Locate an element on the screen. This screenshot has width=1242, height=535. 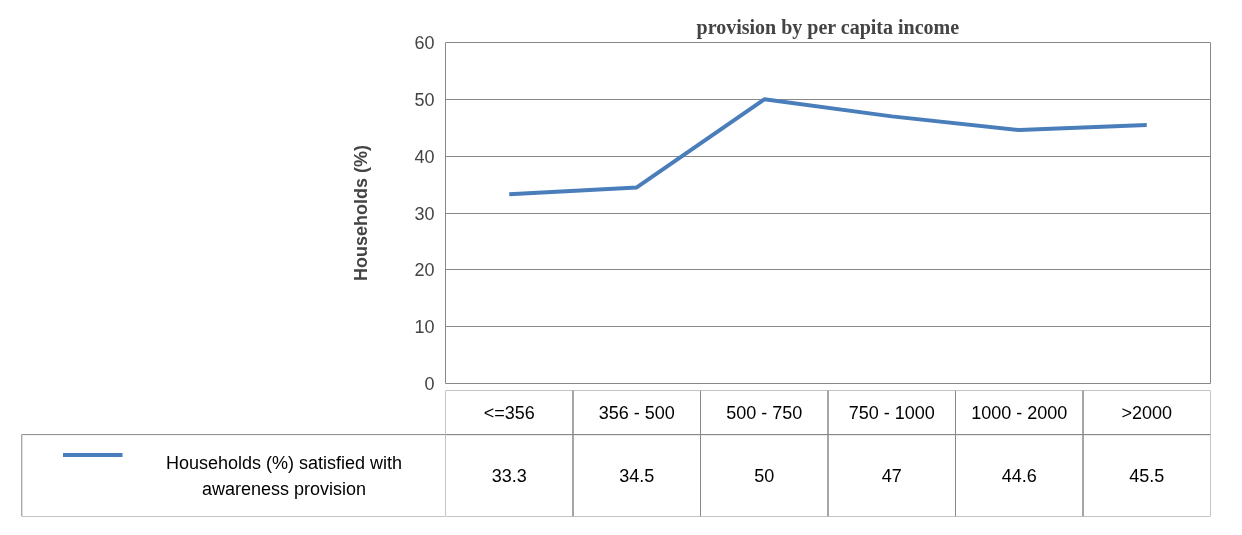
x-tick-label: 750 - 1000 is located at coordinates (891, 412).